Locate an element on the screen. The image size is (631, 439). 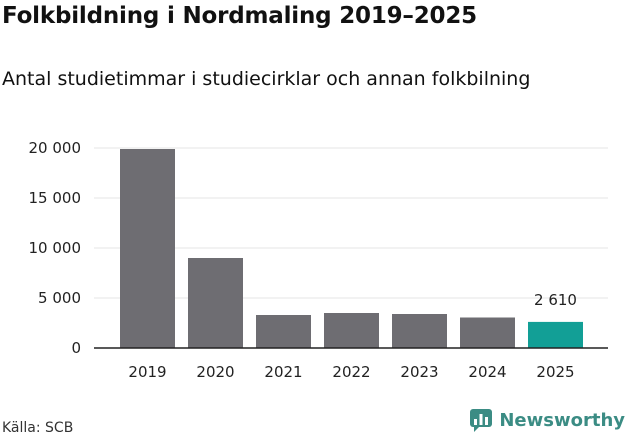
bar-2023 is located at coordinates (419, 331).